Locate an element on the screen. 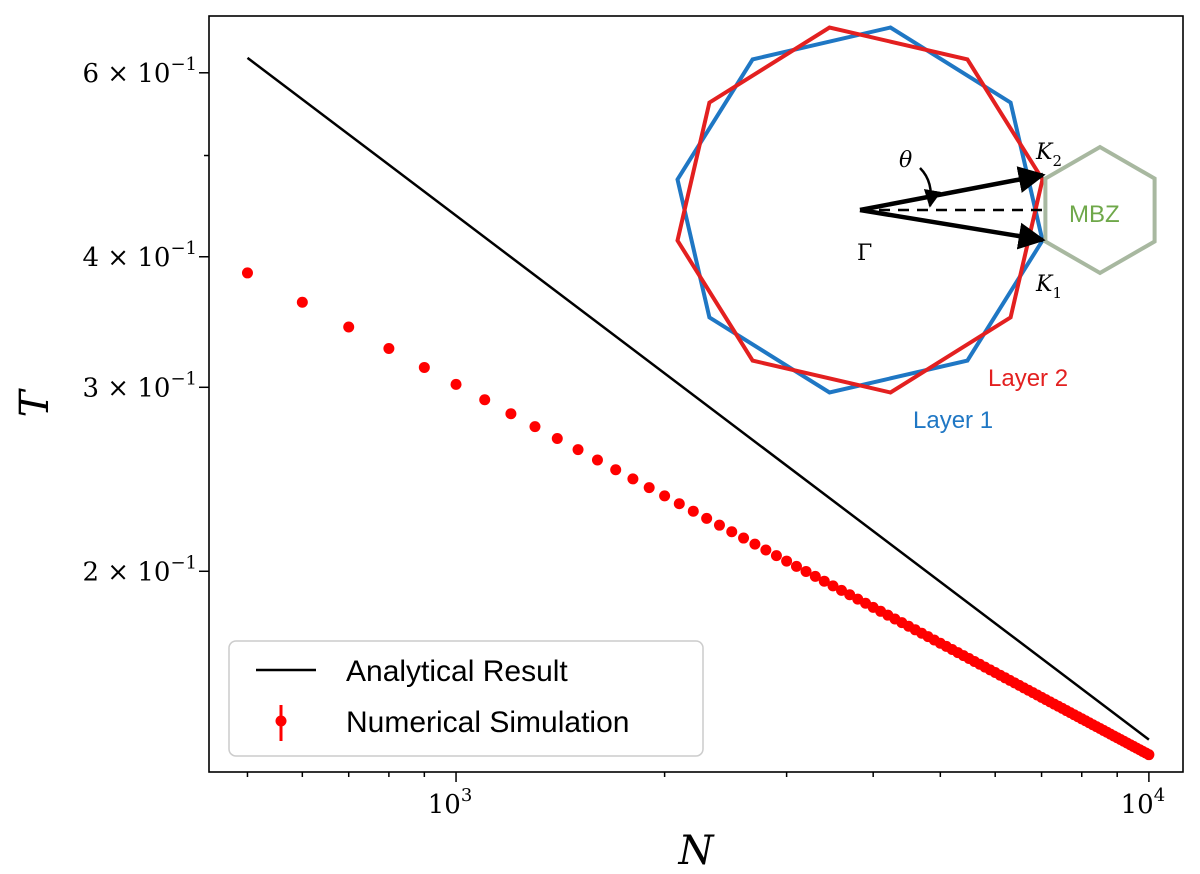 This screenshot has width=1200, height=874. y-tick-label: 4 × 10⁻¹ is located at coordinates (140, 255).